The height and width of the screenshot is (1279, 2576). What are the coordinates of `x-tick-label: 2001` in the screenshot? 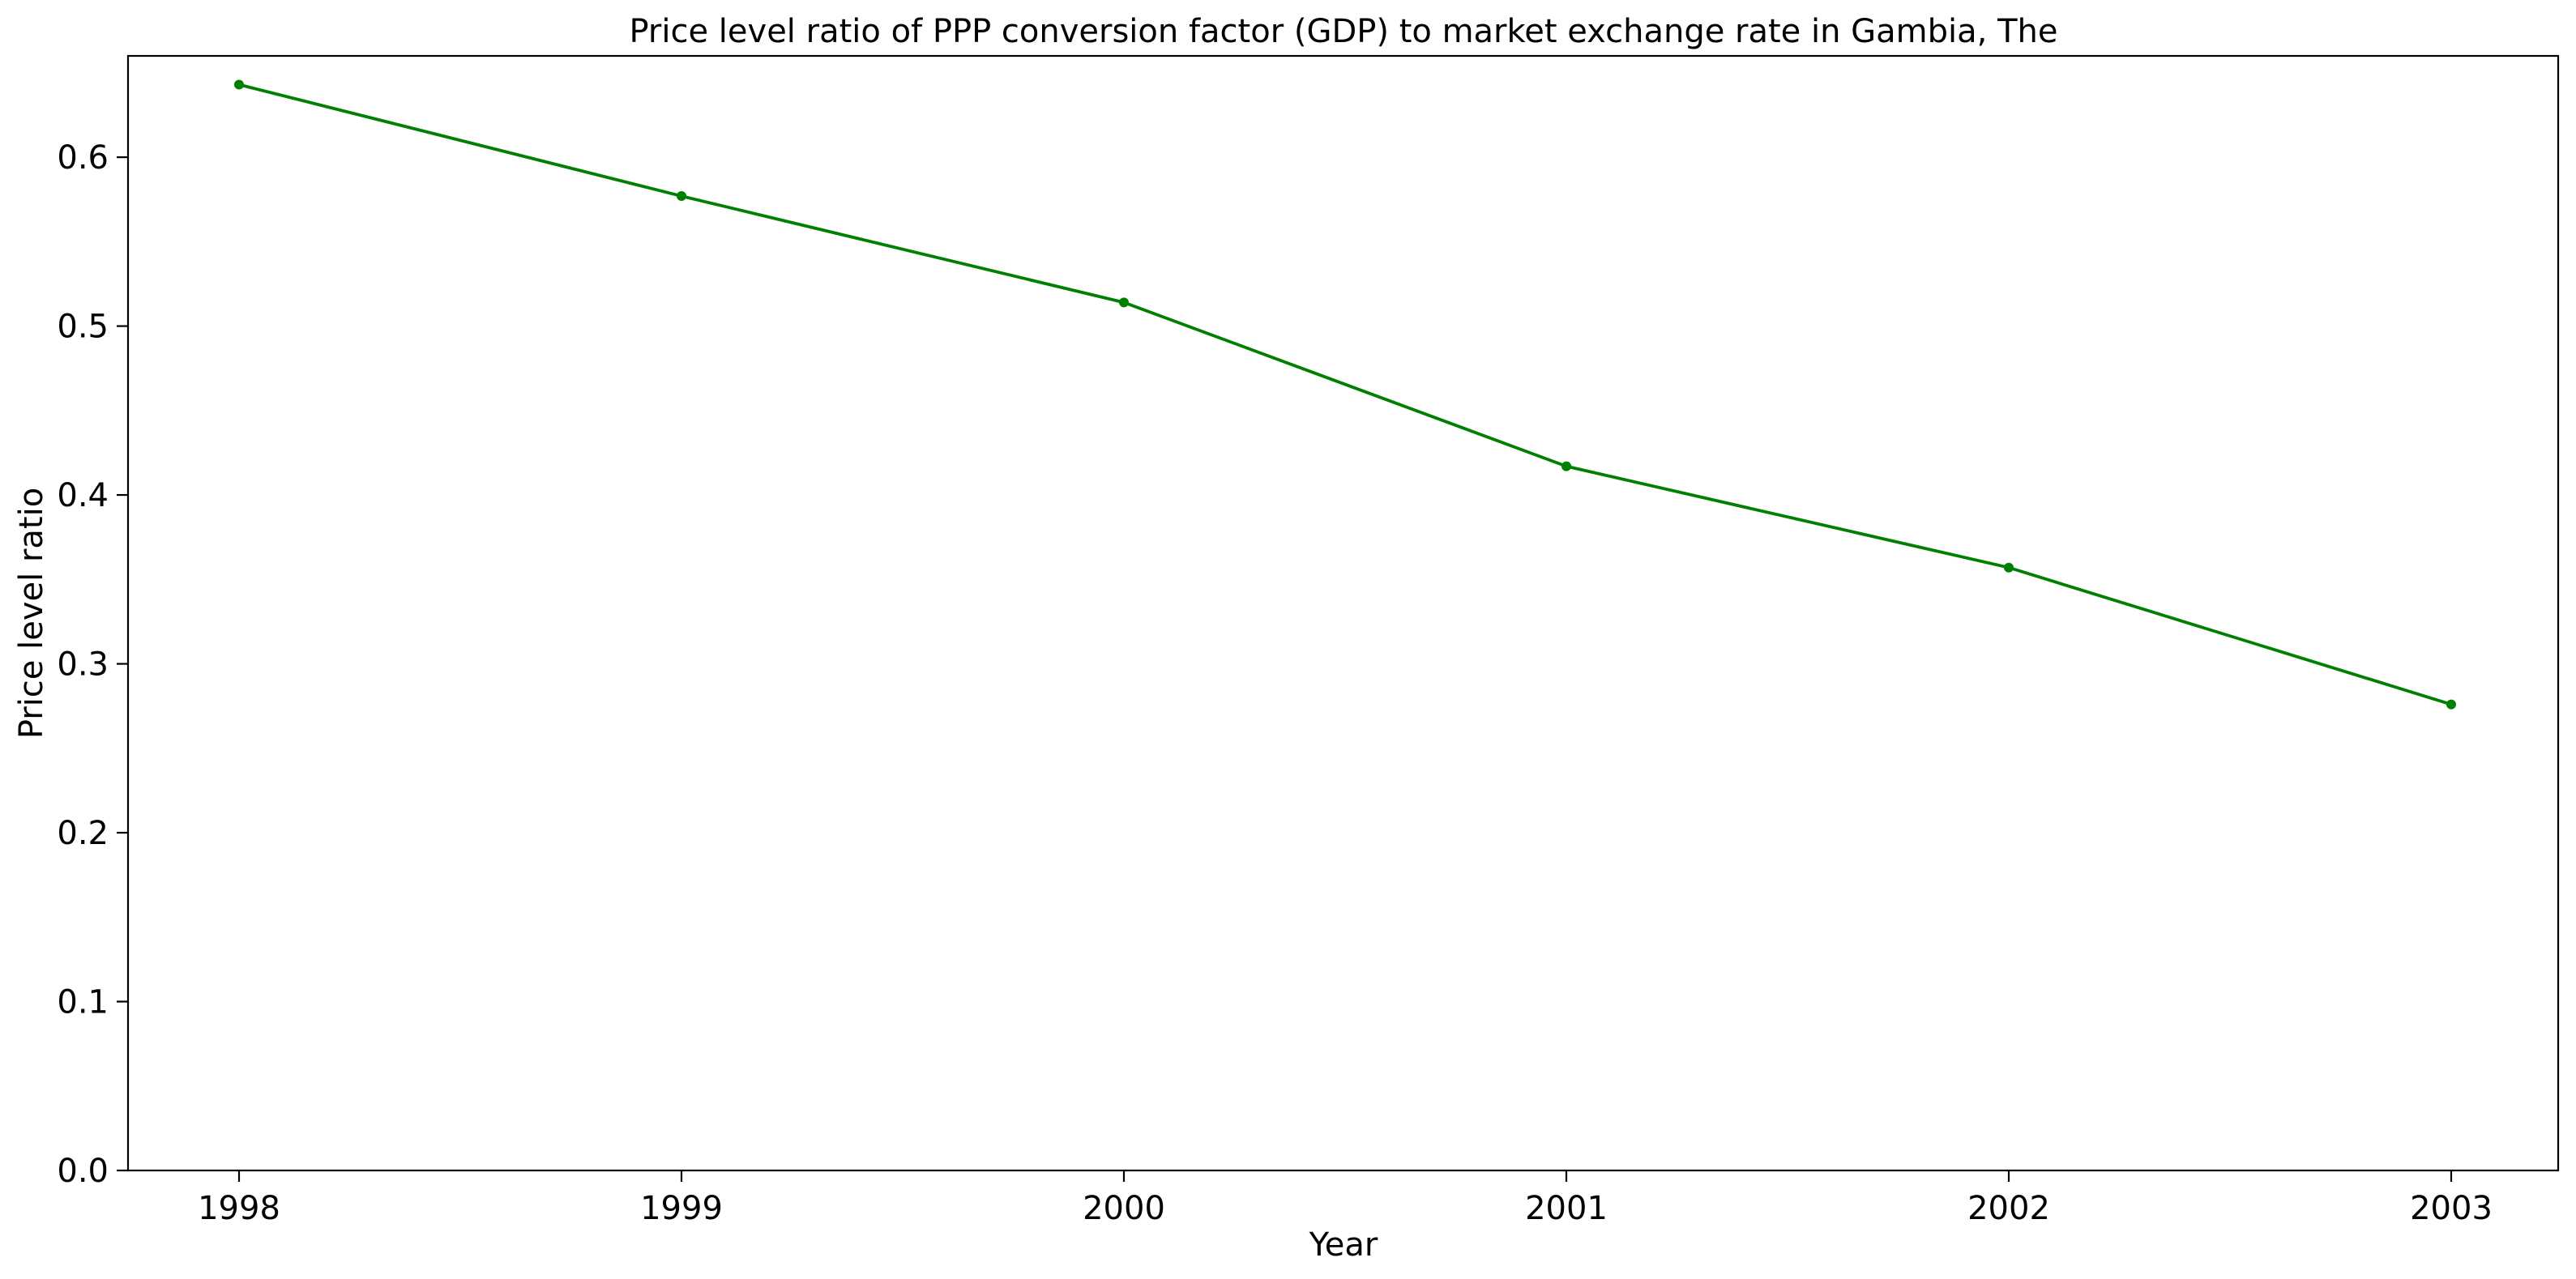 It's located at (1566, 1208).